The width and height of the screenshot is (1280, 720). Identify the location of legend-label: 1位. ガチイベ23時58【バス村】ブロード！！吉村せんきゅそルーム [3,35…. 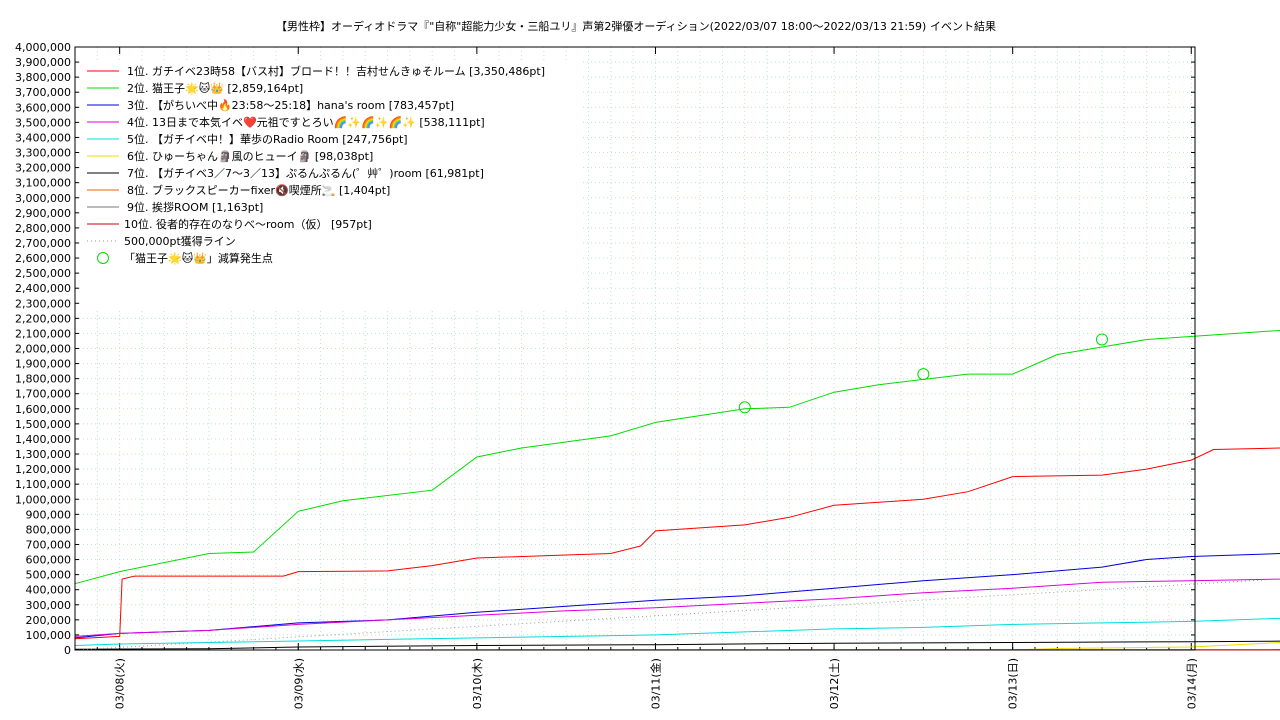
(336, 71).